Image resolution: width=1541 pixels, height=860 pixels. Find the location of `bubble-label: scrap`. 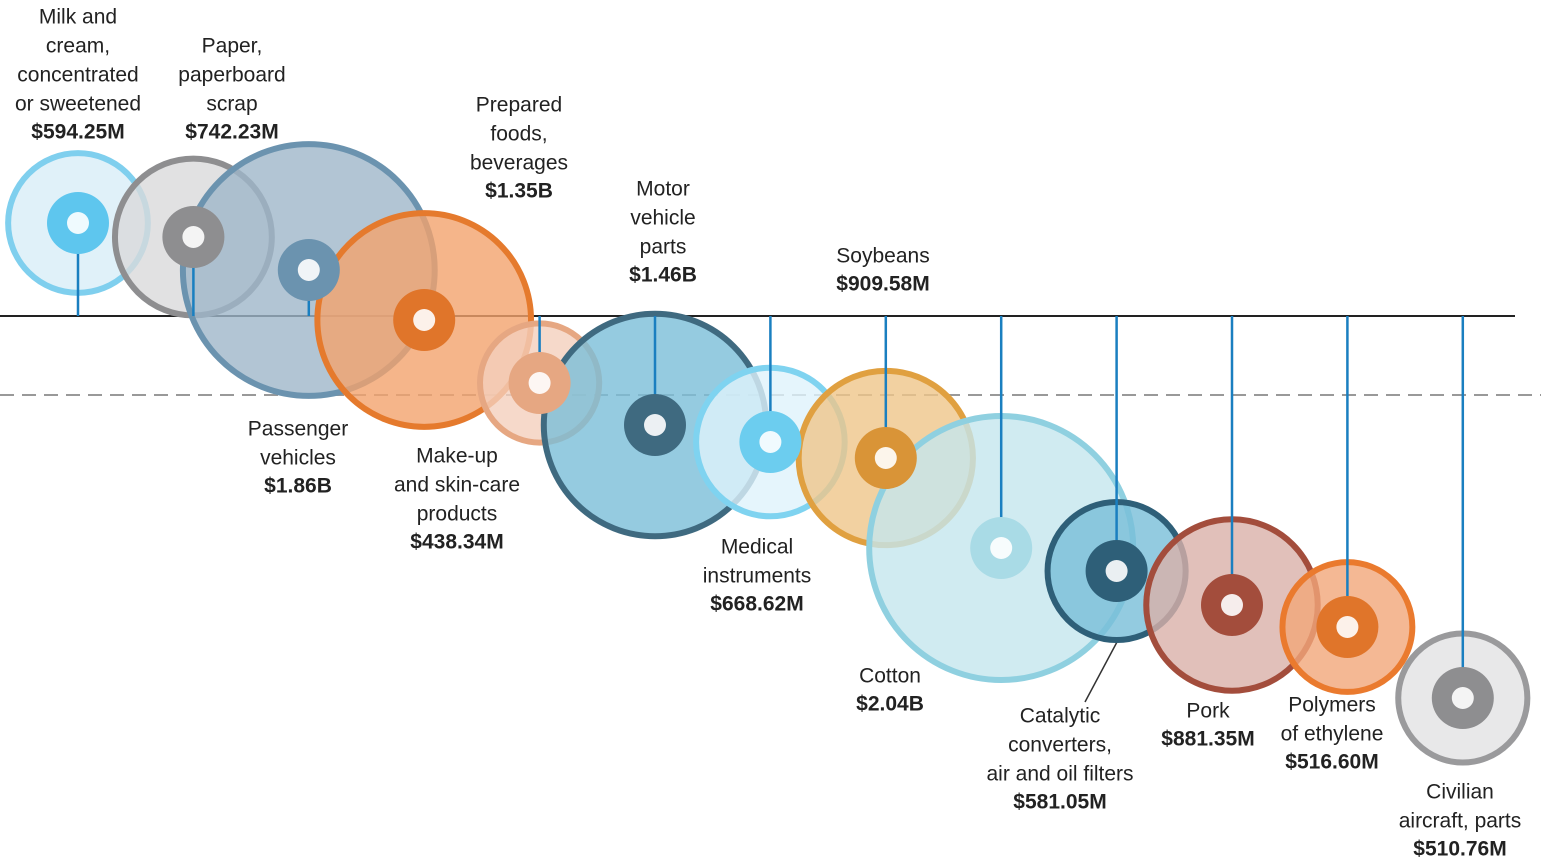

bubble-label: scrap is located at coordinates (231, 104).